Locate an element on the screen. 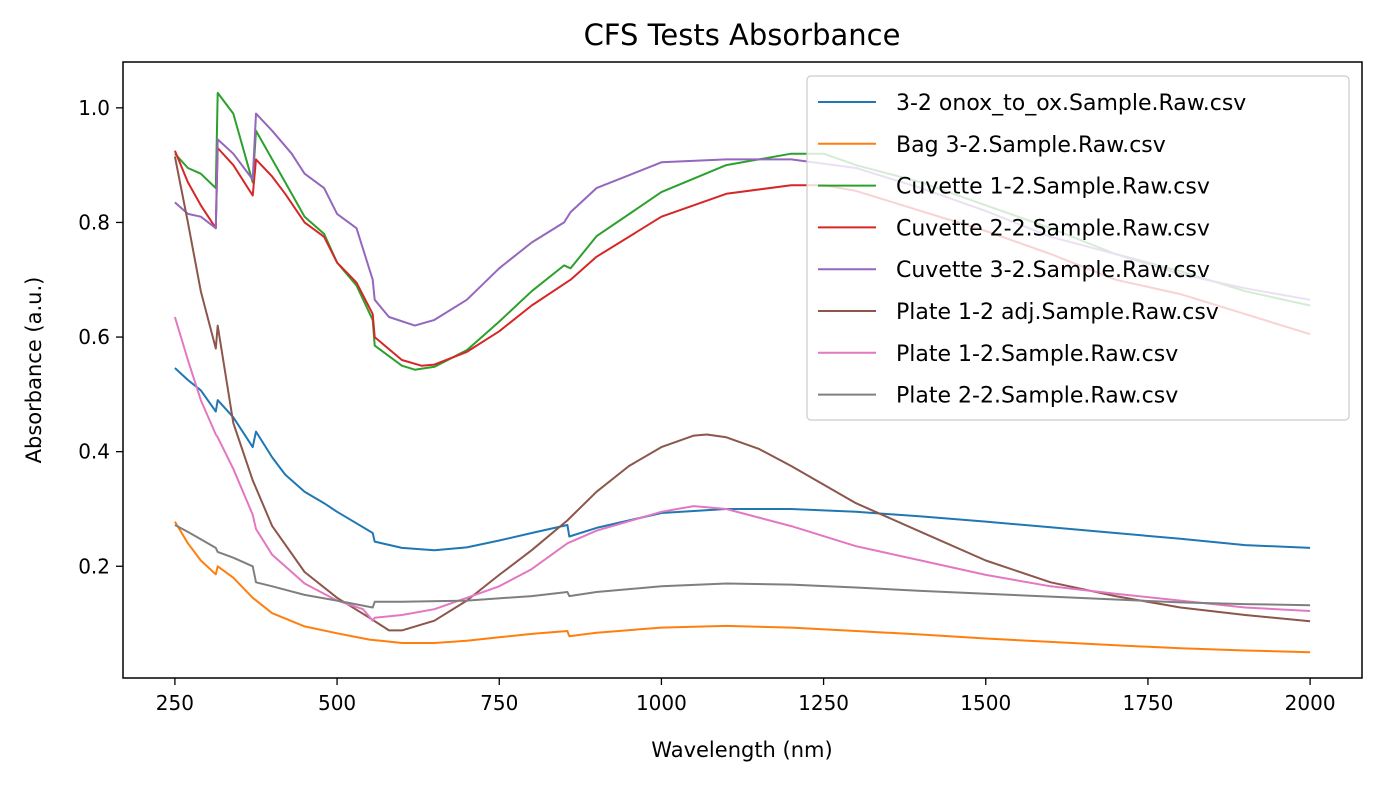 The height and width of the screenshot is (785, 1382). y-axis-label: Absorbance (a.u.) is located at coordinates (34, 370).